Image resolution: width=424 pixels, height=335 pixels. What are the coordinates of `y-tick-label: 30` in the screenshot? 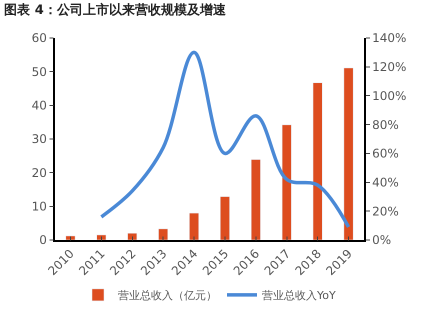 It's located at (39, 139).